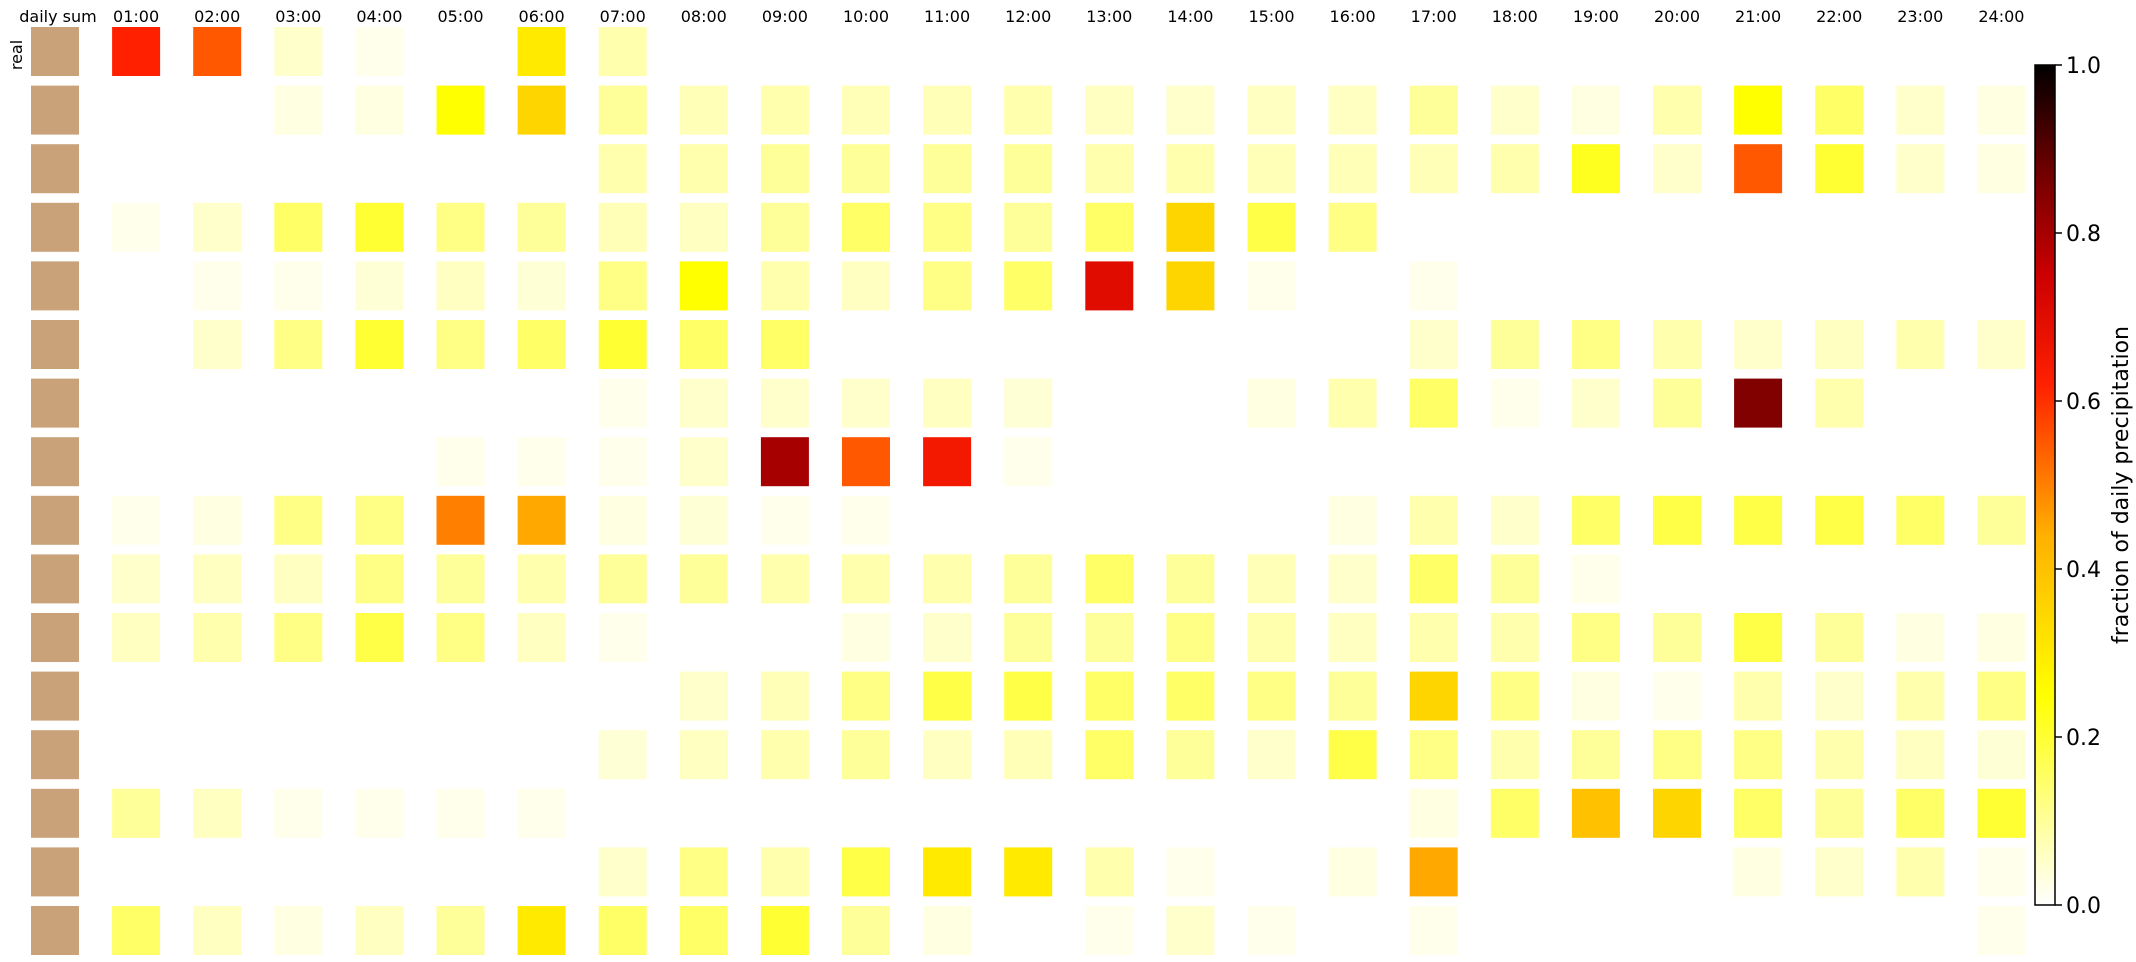 The height and width of the screenshot is (962, 2136). I want to click on column-header-1800: 18:00, so click(1515, 16).